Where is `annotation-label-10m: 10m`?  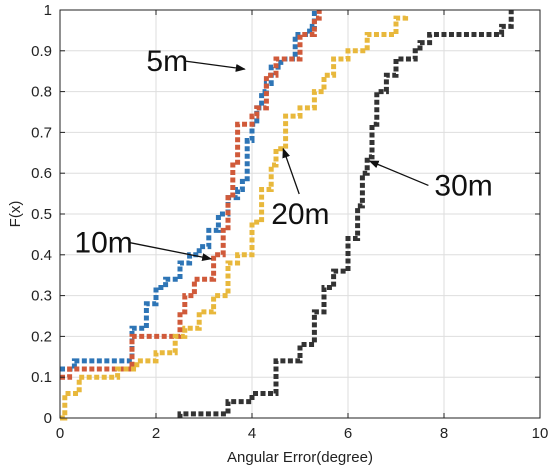
annotation-label-10m: 10m is located at coordinates (103, 243).